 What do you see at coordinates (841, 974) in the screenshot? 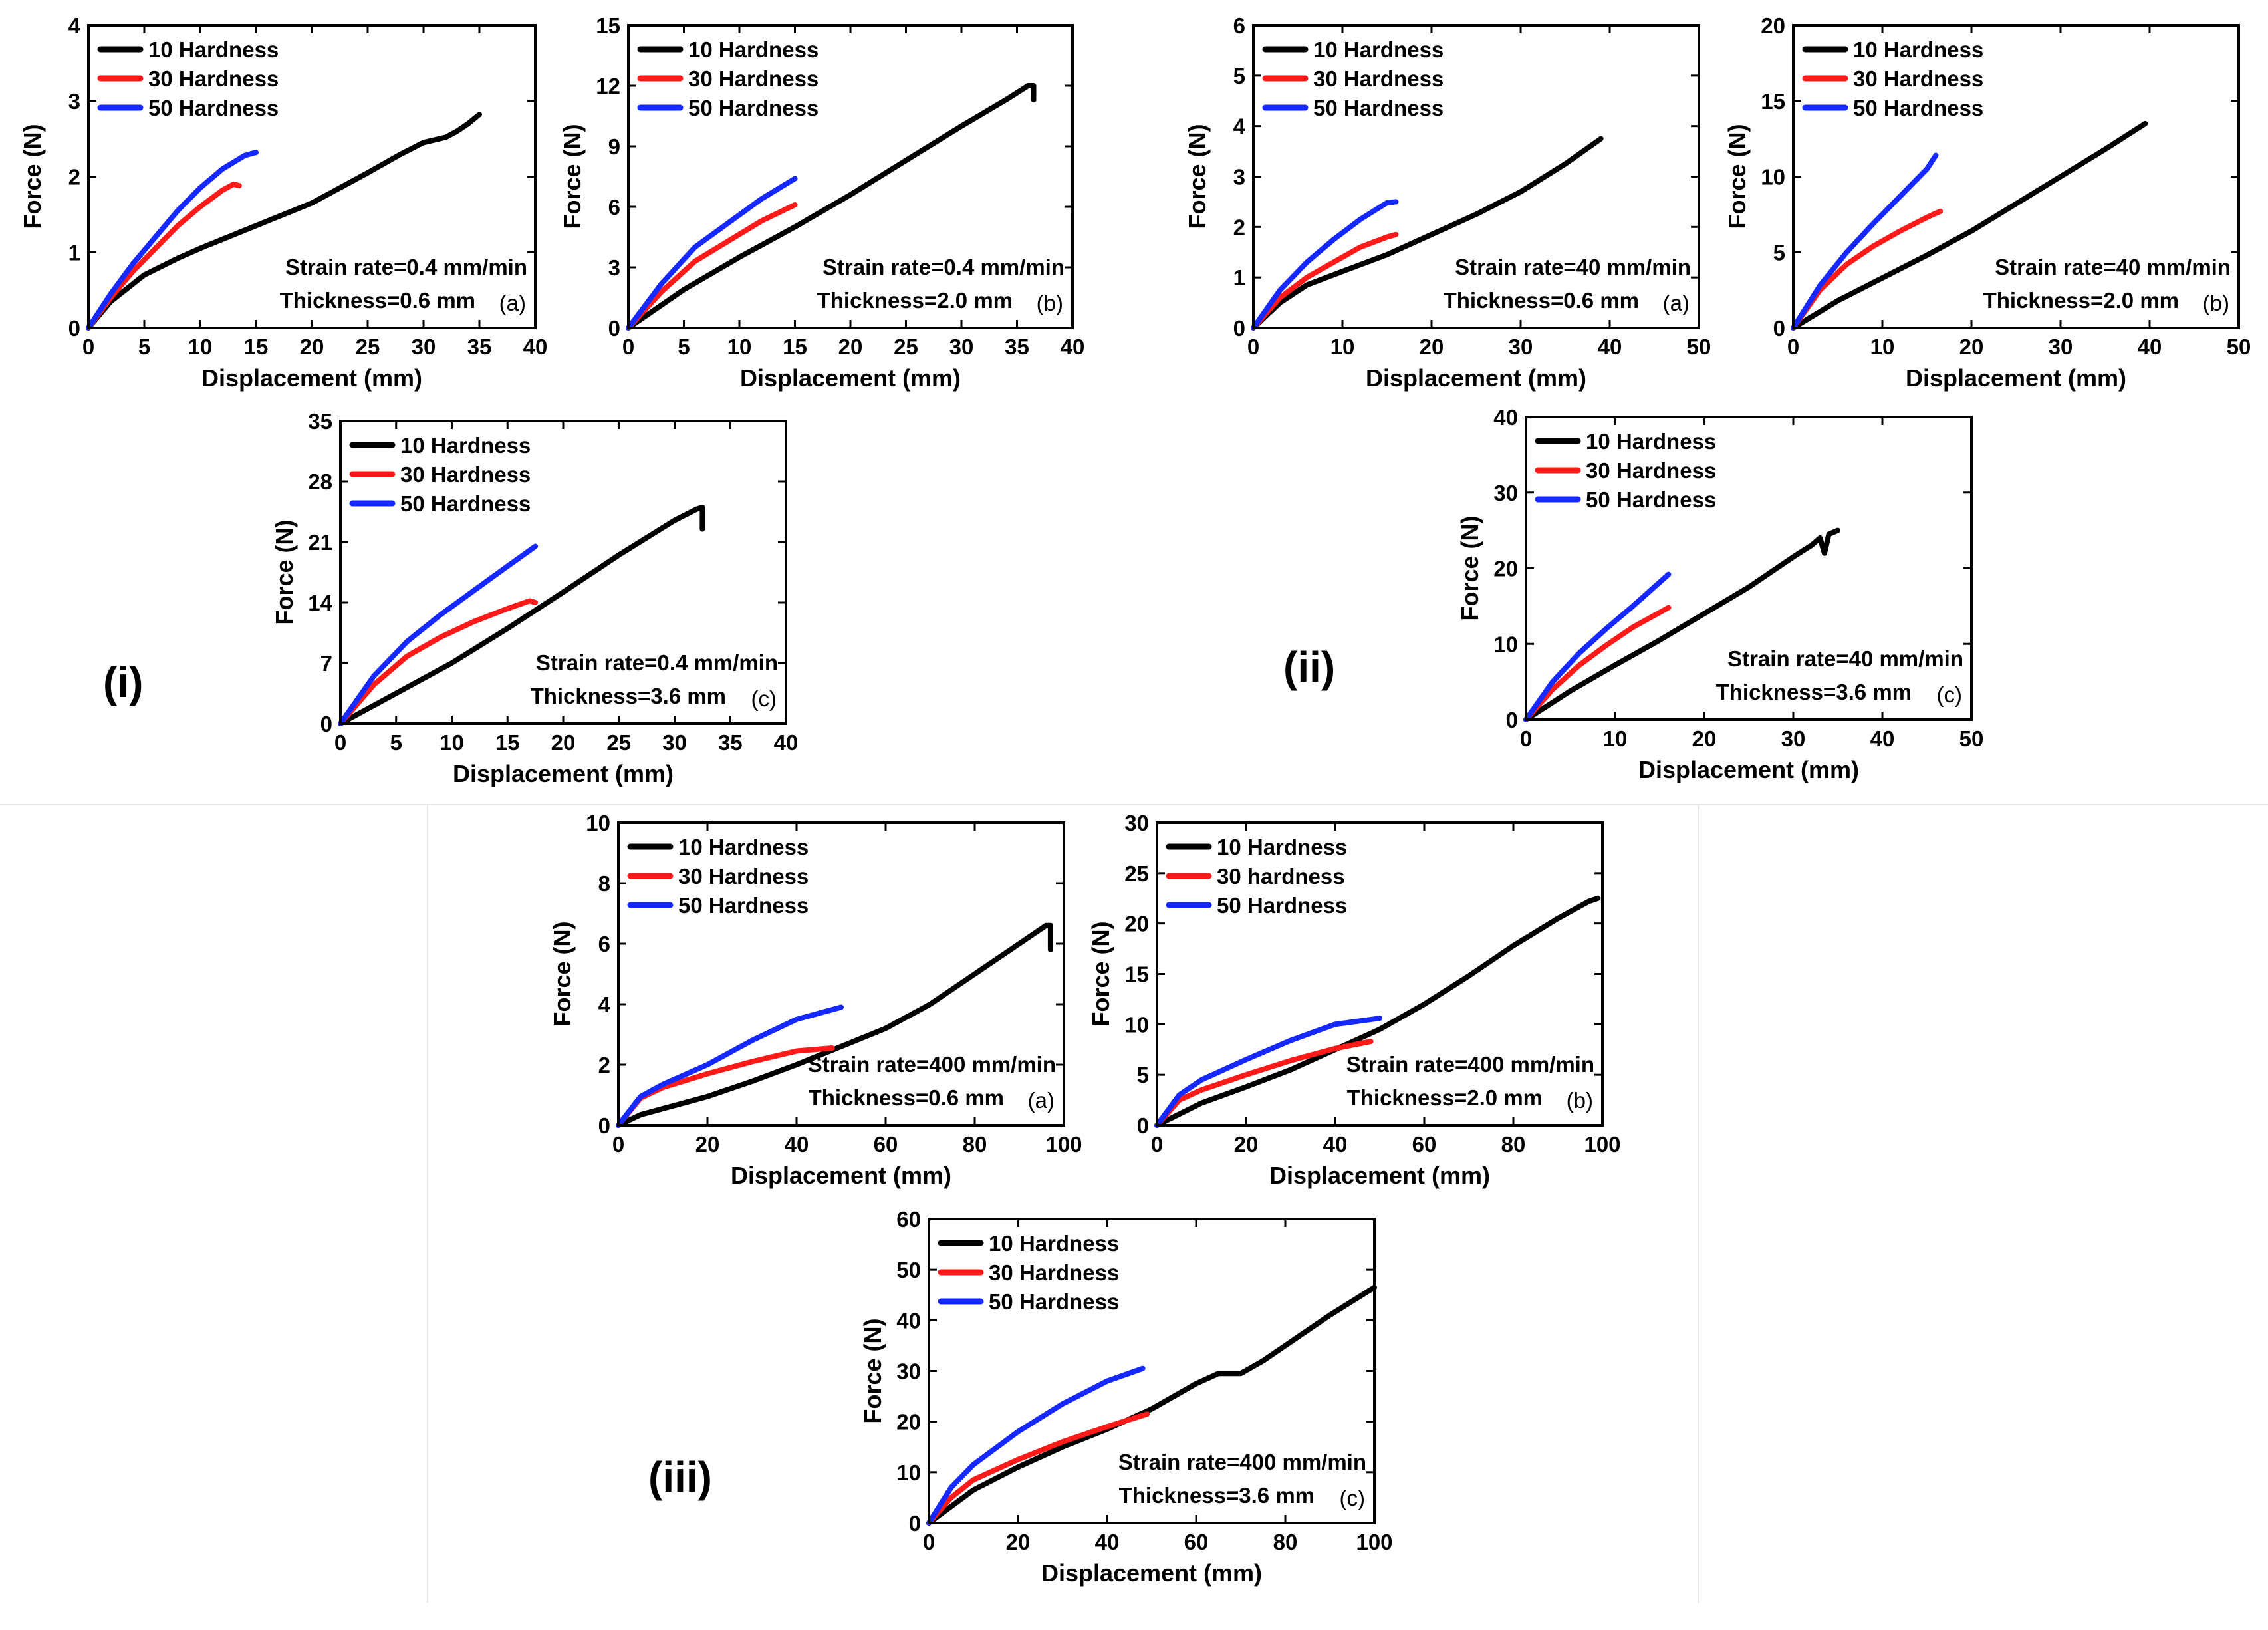
I see `plot-frame` at bounding box center [841, 974].